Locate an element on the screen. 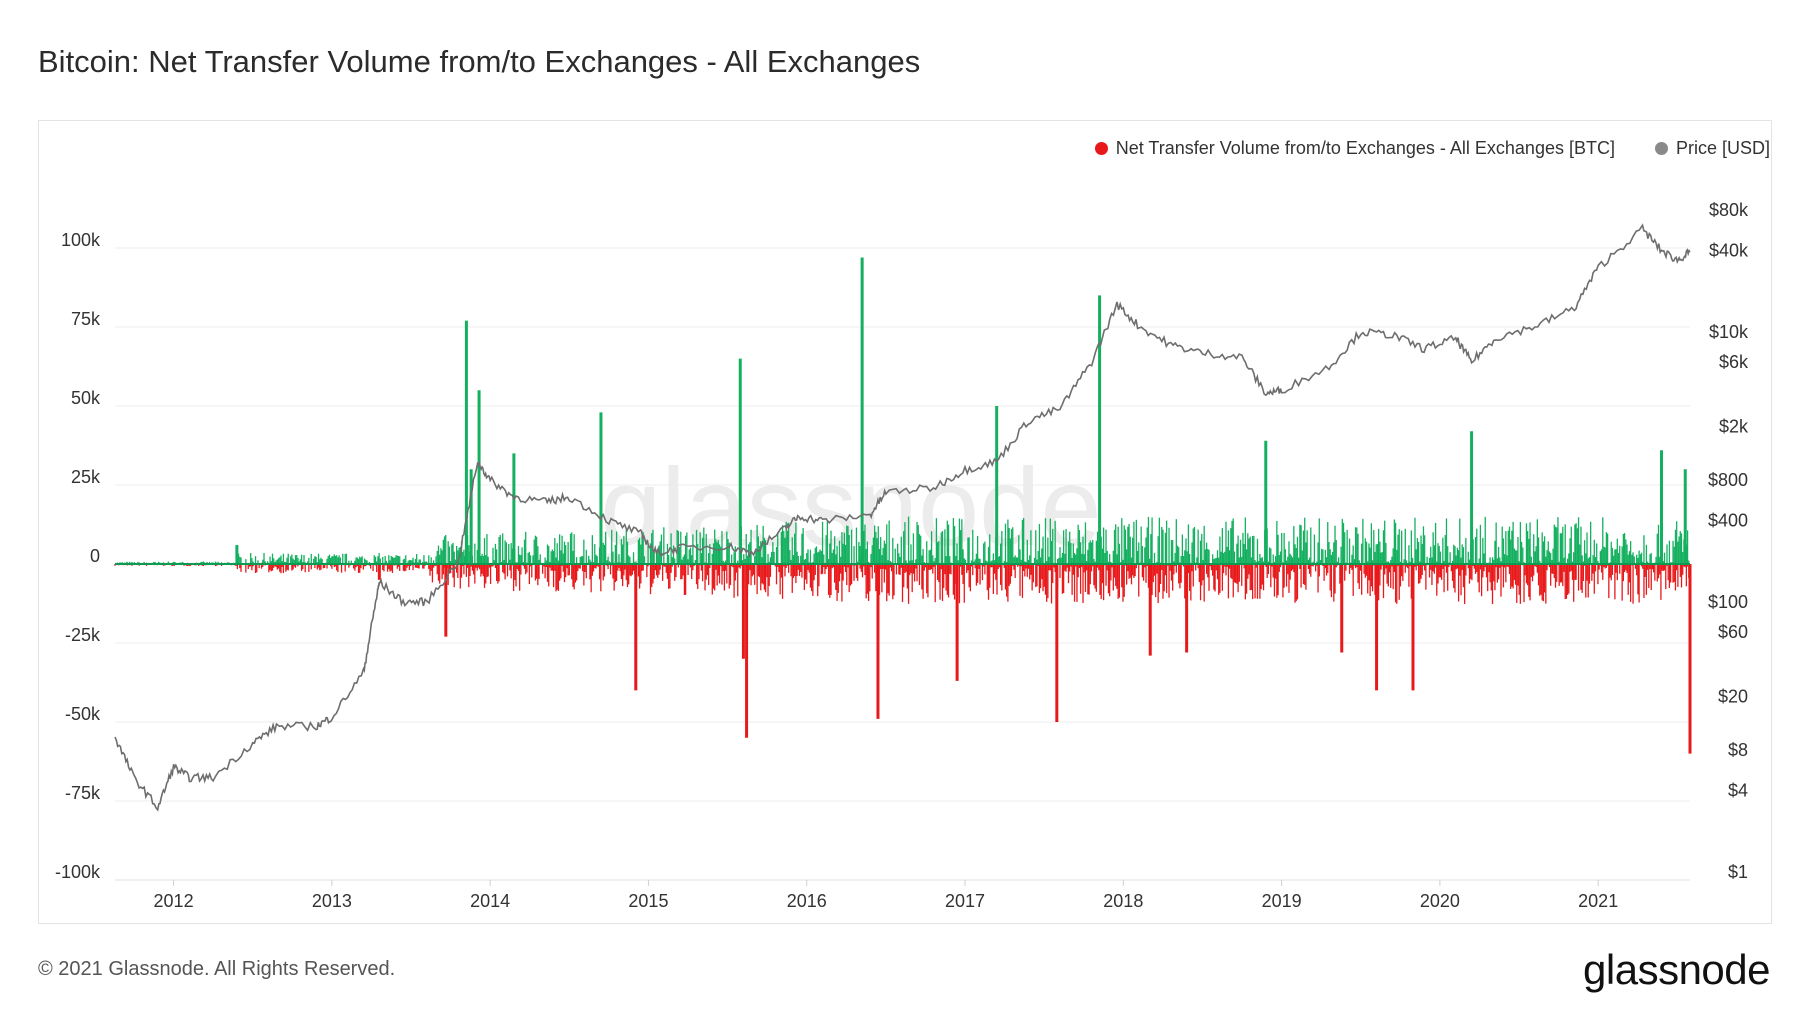 The width and height of the screenshot is (1800, 1013). y-tick-label-right: $800 is located at coordinates (1728, 480).